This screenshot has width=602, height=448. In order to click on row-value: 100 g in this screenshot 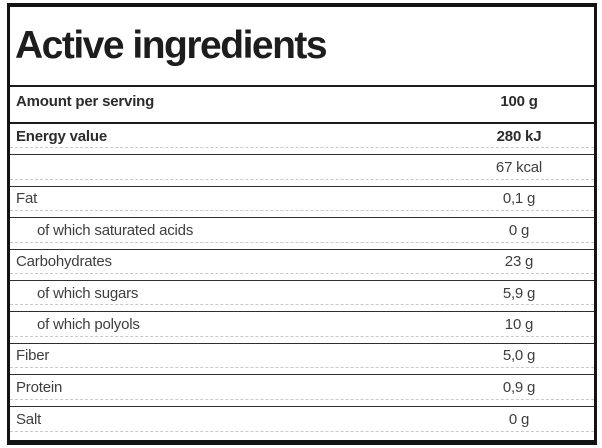, I will do `click(519, 101)`.